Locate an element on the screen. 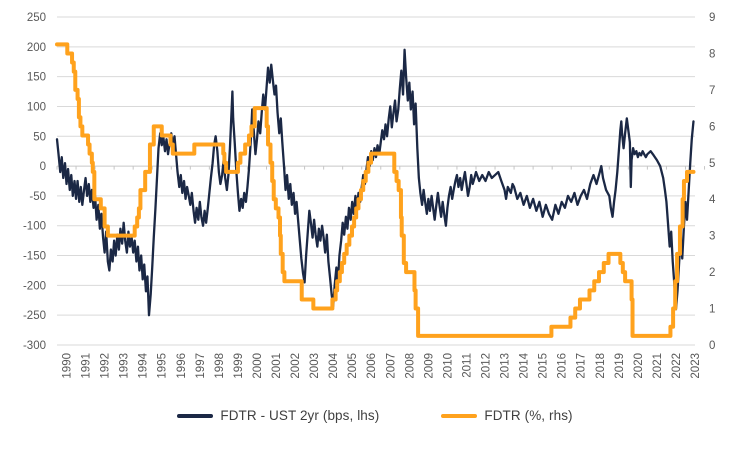 Image resolution: width=750 pixels, height=450 pixels. y-axis-right-tick-label: 3 is located at coordinates (712, 237).